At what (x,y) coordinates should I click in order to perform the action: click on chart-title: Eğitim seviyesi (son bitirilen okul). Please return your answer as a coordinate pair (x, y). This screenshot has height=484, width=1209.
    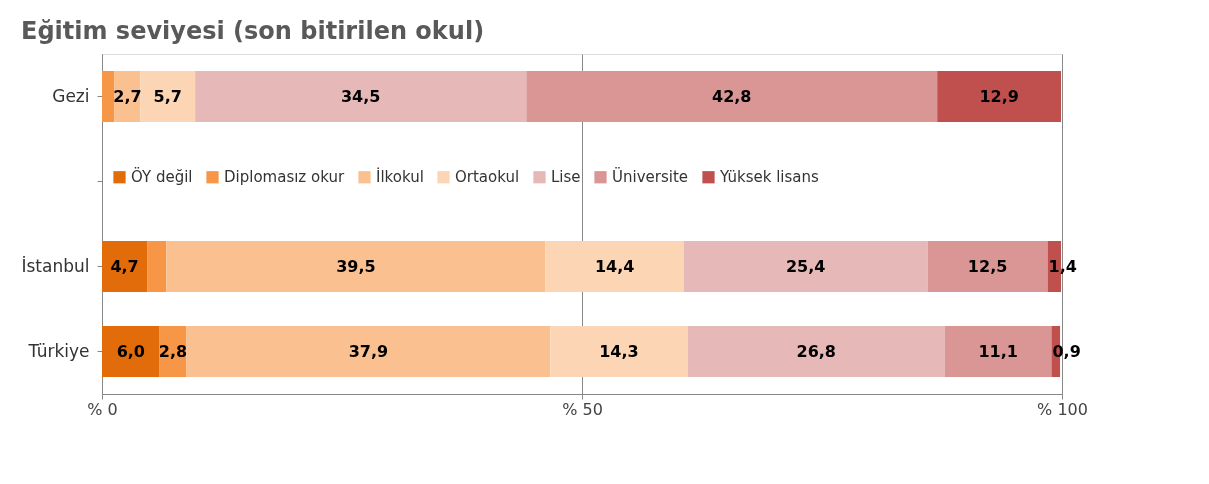
    Looking at the image, I should click on (252, 31).